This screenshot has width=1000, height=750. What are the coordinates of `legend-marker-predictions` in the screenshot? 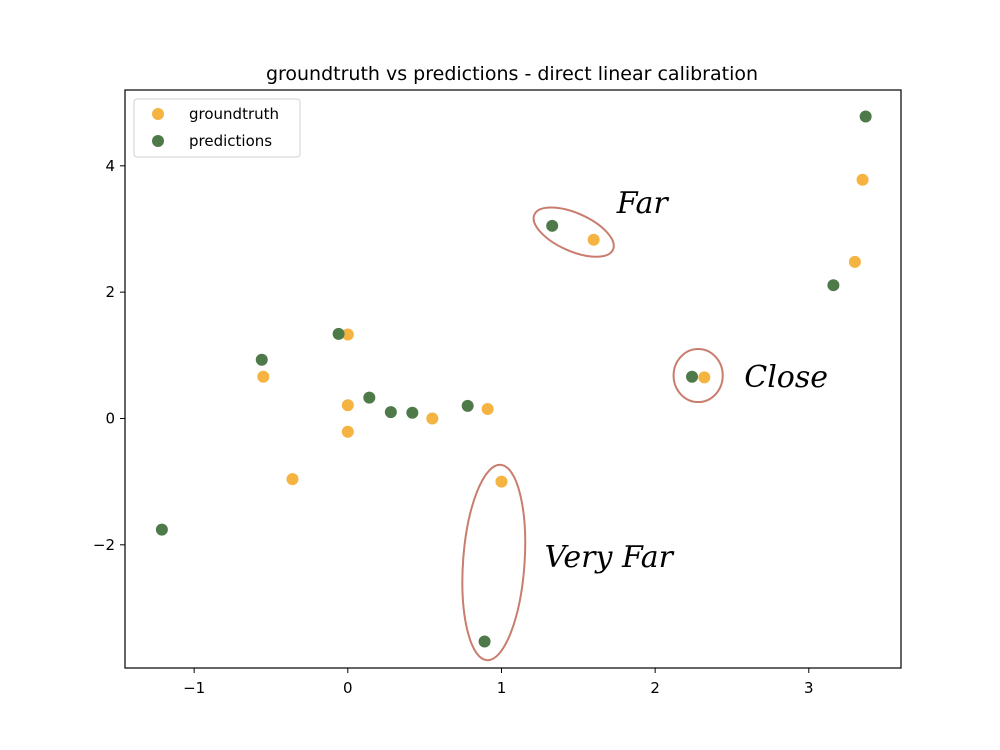 It's located at (158, 141).